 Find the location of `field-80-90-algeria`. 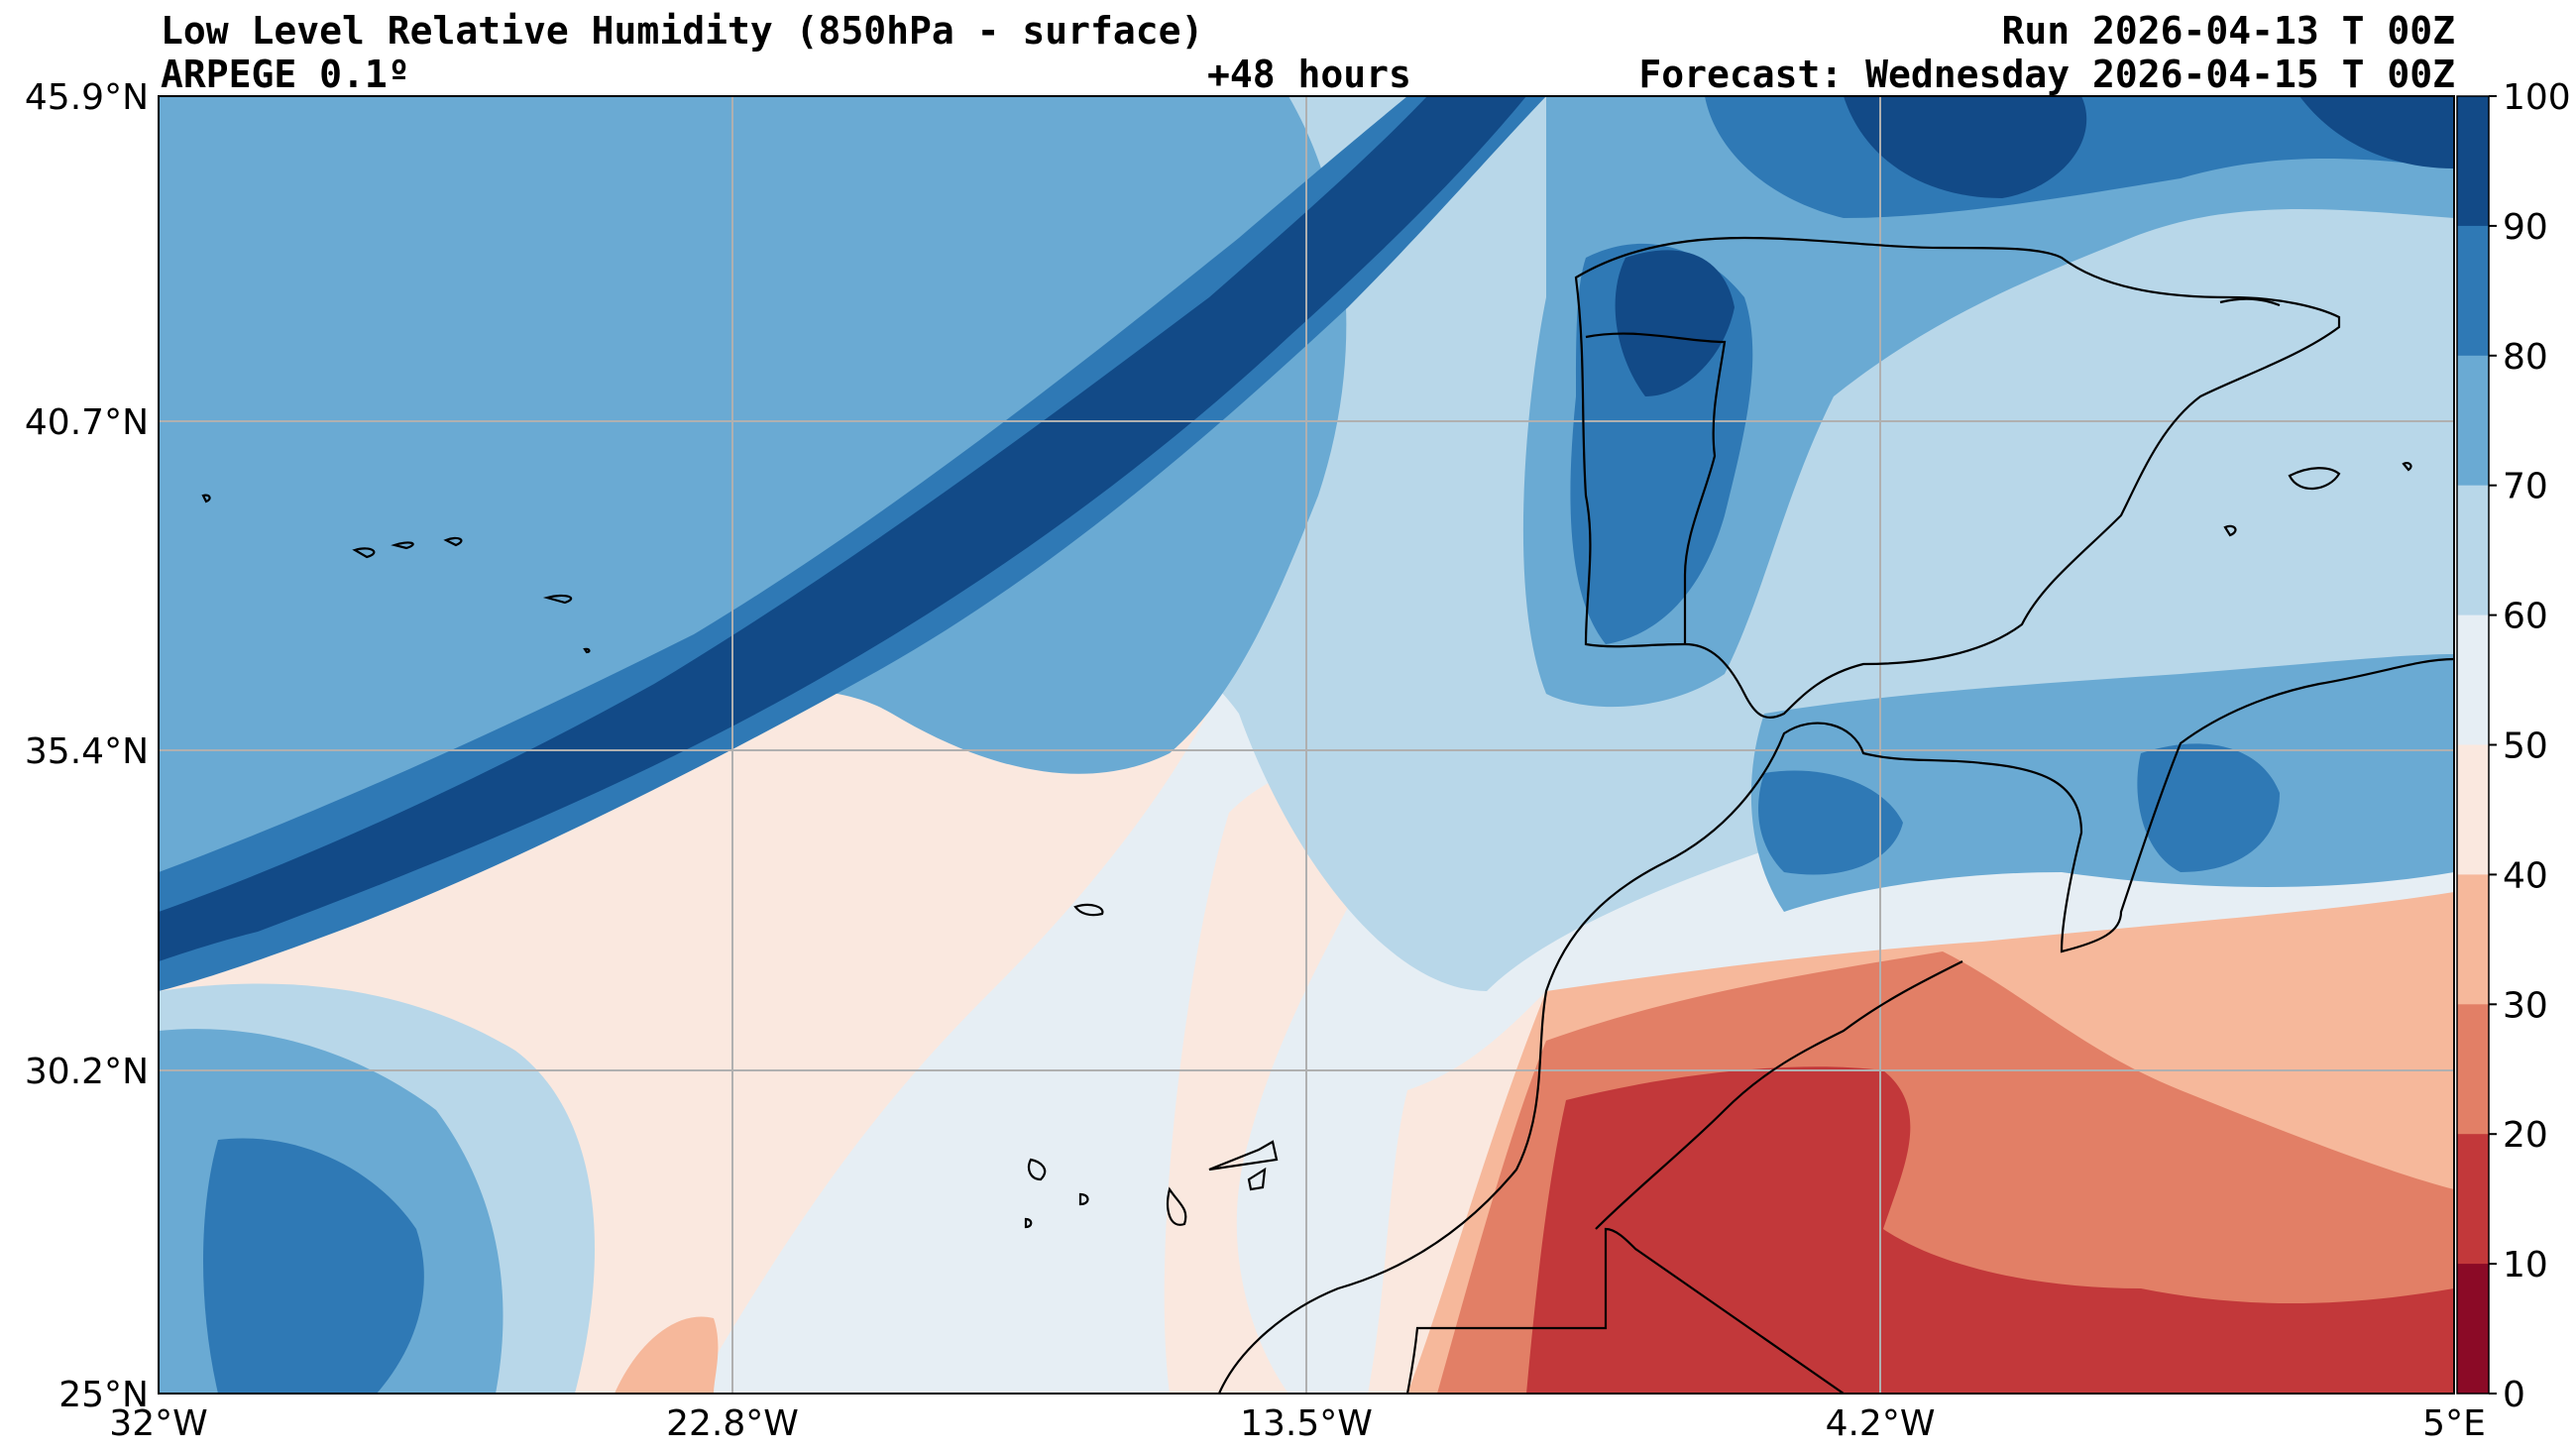

field-80-90-algeria is located at coordinates (2208, 807).